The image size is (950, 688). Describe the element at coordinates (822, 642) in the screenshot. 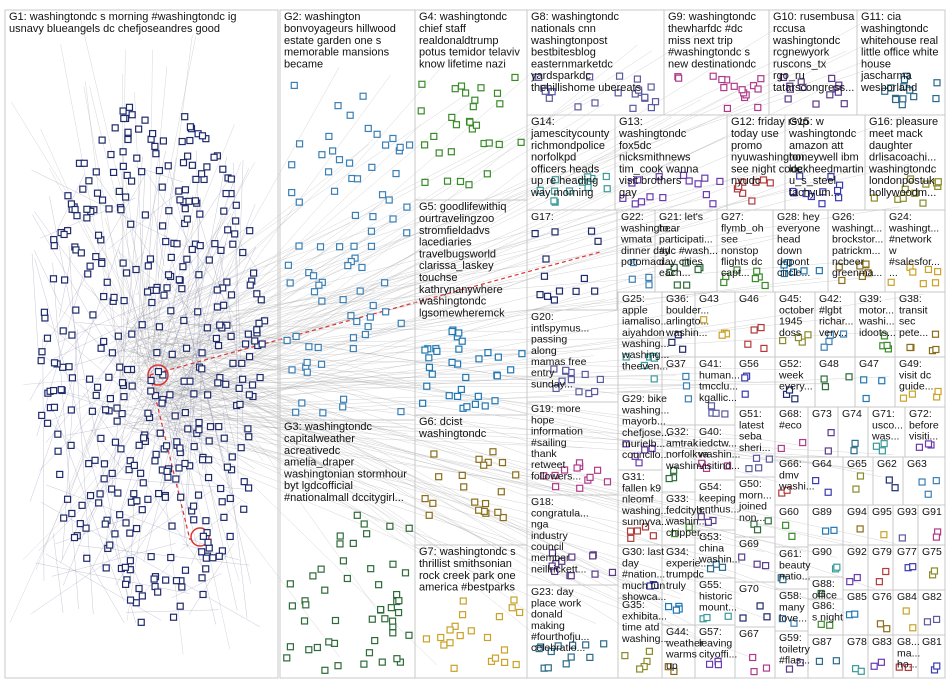

I see `group-label: G87` at that location.